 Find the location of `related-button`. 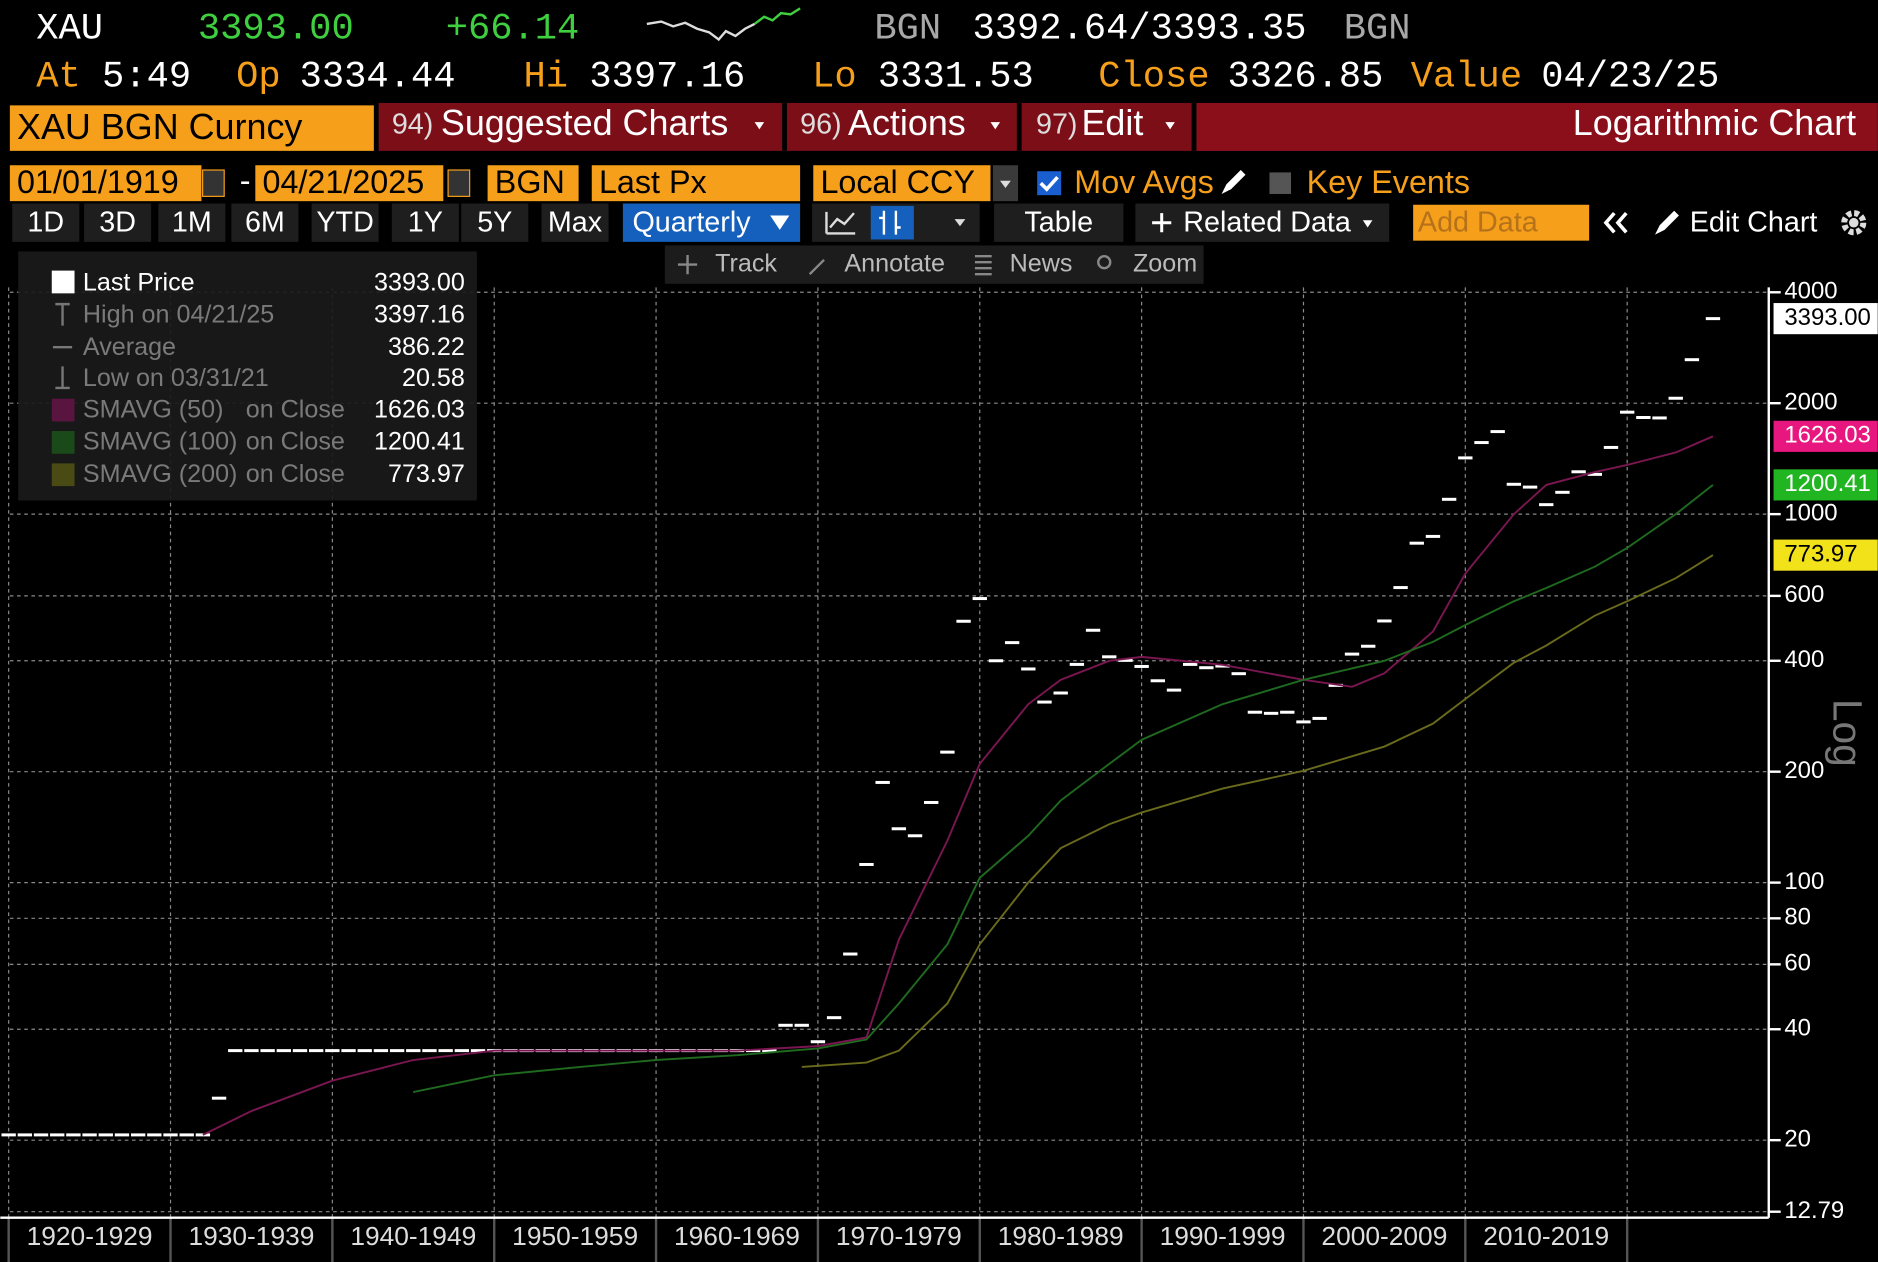

related-button is located at coordinates (1262, 222).